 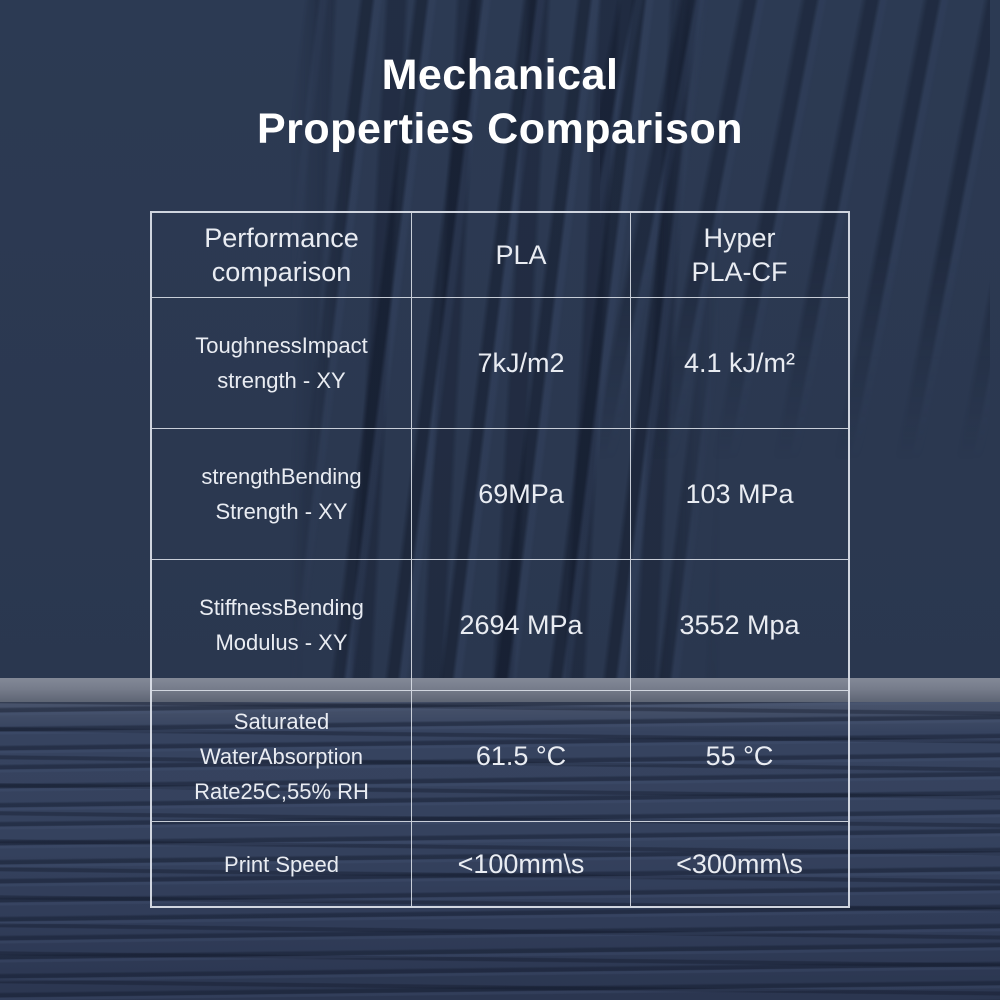 I want to click on row-bending-modulus-label: StiffnessBending Modulus - XY, so click(x=282, y=625).